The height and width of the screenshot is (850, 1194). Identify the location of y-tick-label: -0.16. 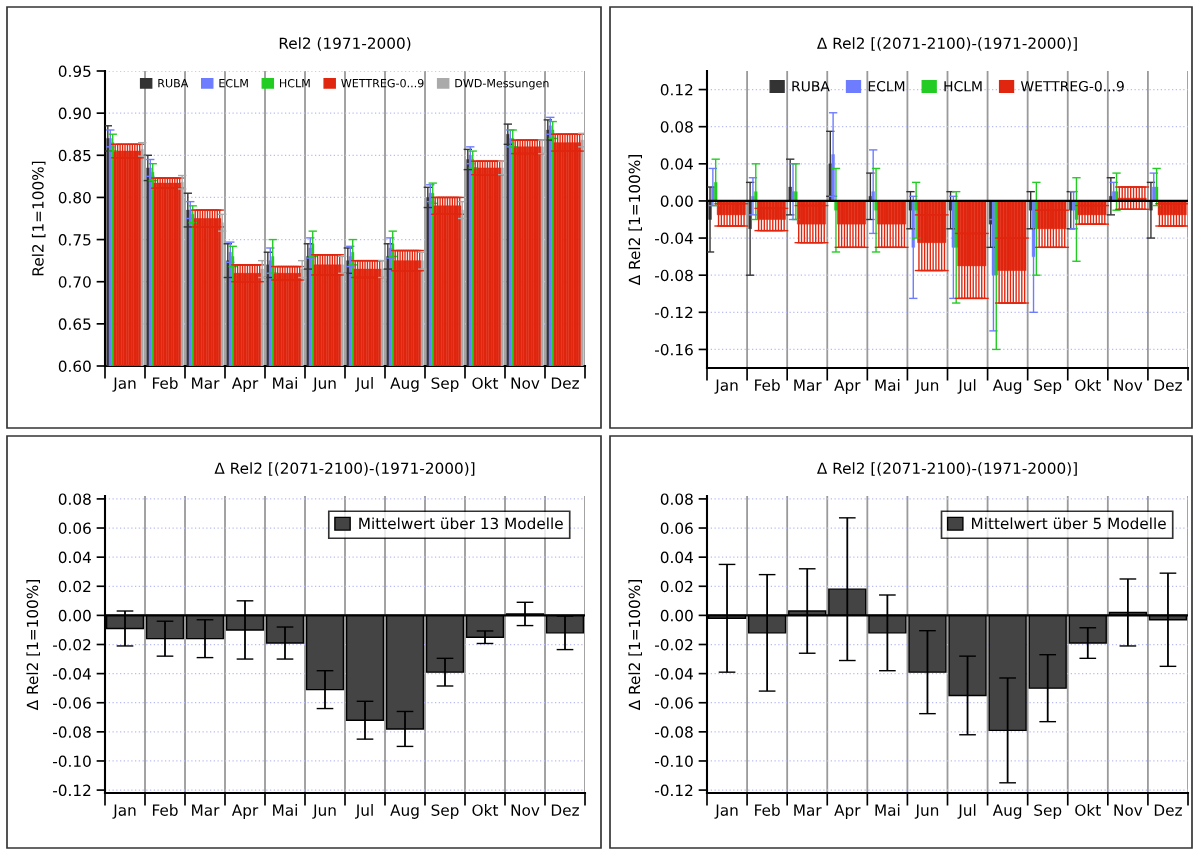
(674, 349).